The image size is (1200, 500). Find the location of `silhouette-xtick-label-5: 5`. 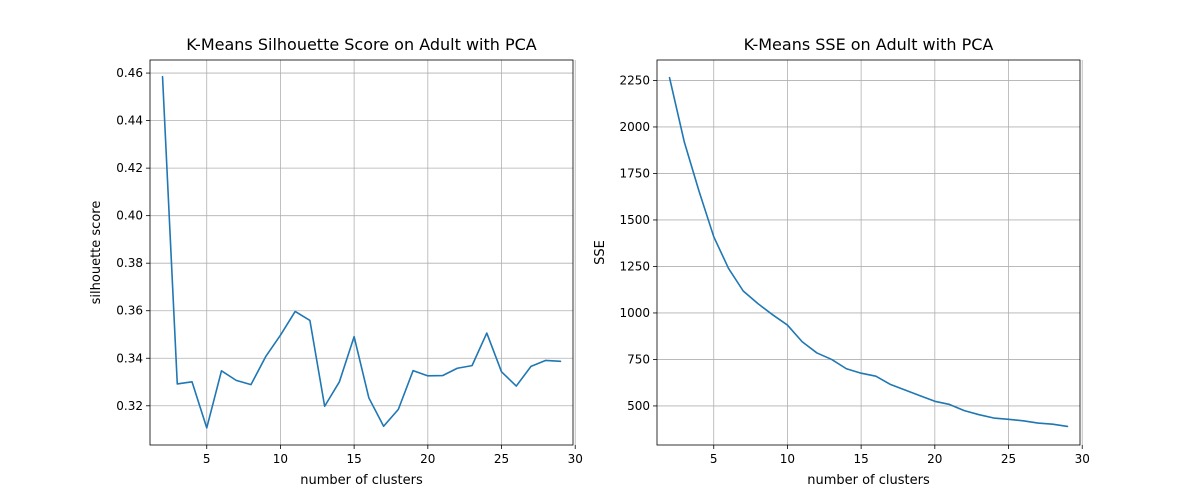

silhouette-xtick-label-5: 5 is located at coordinates (207, 459).